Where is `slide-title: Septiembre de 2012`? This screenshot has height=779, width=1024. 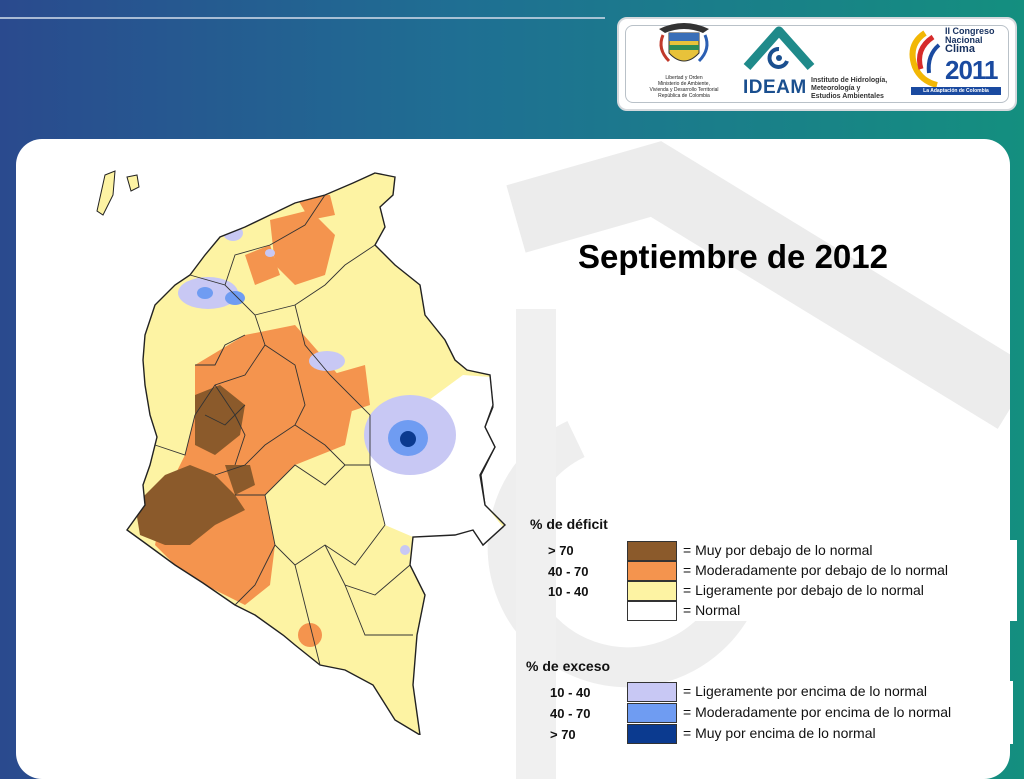
slide-title: Septiembre de 2012 is located at coordinates (733, 256).